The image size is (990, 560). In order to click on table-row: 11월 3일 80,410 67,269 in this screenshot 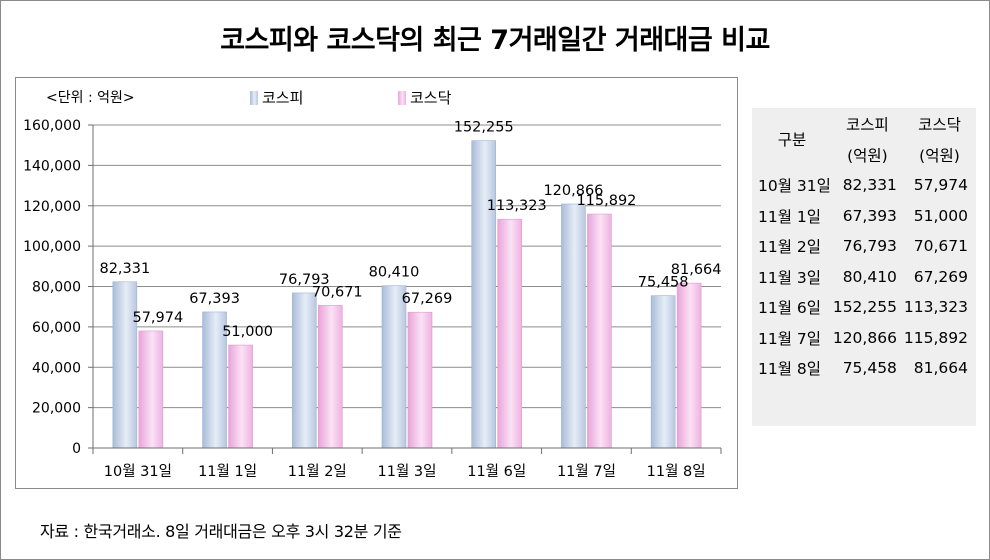, I will do `click(864, 277)`.